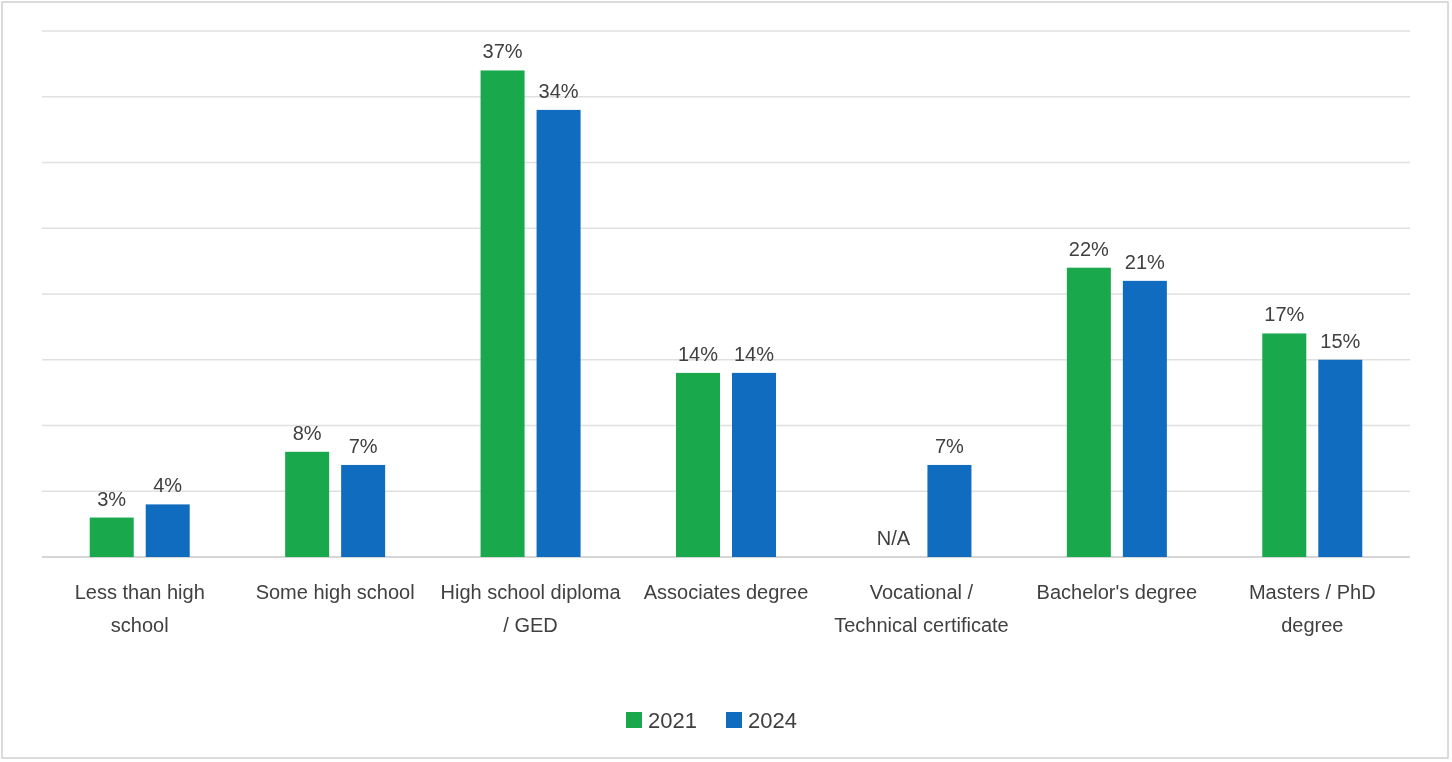  Describe the element at coordinates (531, 608) in the screenshot. I see `x-tick-label: High school diploma / GED` at that location.